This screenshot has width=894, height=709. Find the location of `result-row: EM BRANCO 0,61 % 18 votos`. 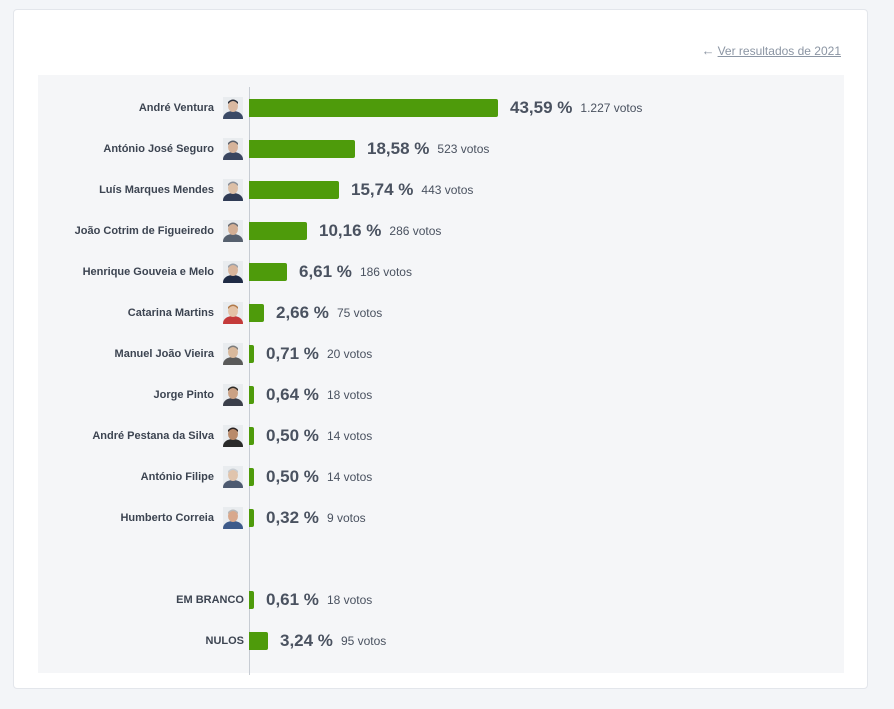

result-row: EM BRANCO 0,61 % 18 votos is located at coordinates (441, 600).